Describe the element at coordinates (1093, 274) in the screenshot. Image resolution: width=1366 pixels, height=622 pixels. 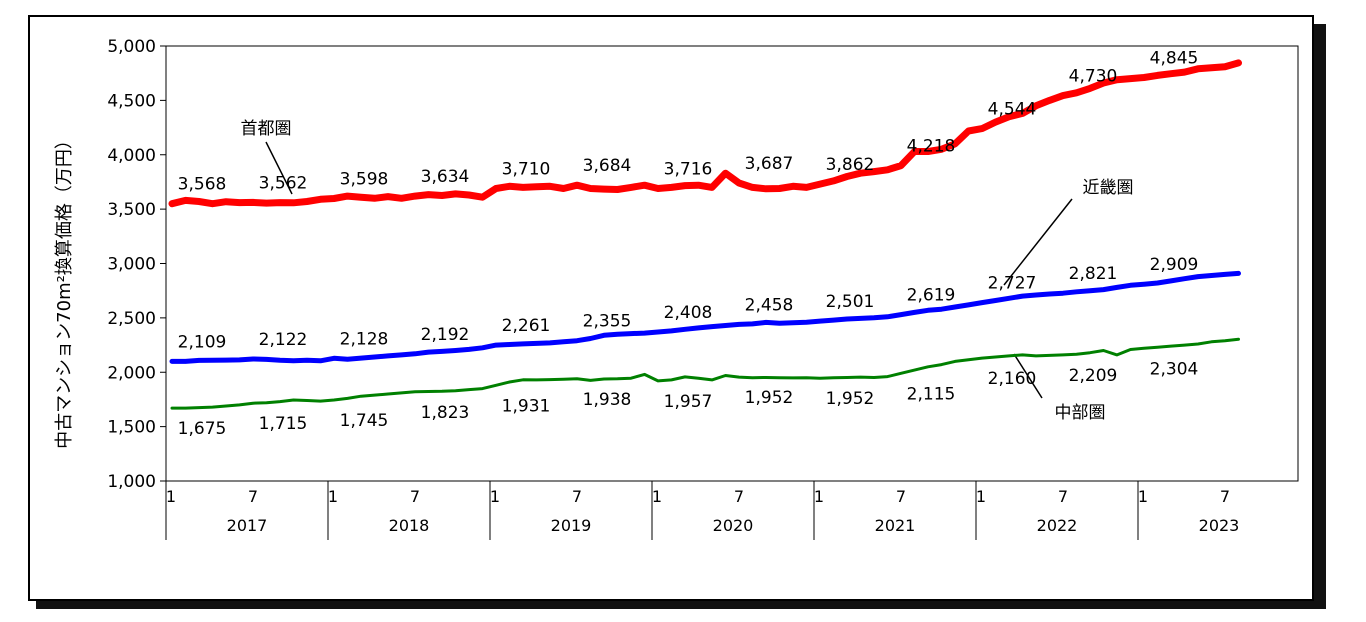
I see `data-label: 2,821` at that location.